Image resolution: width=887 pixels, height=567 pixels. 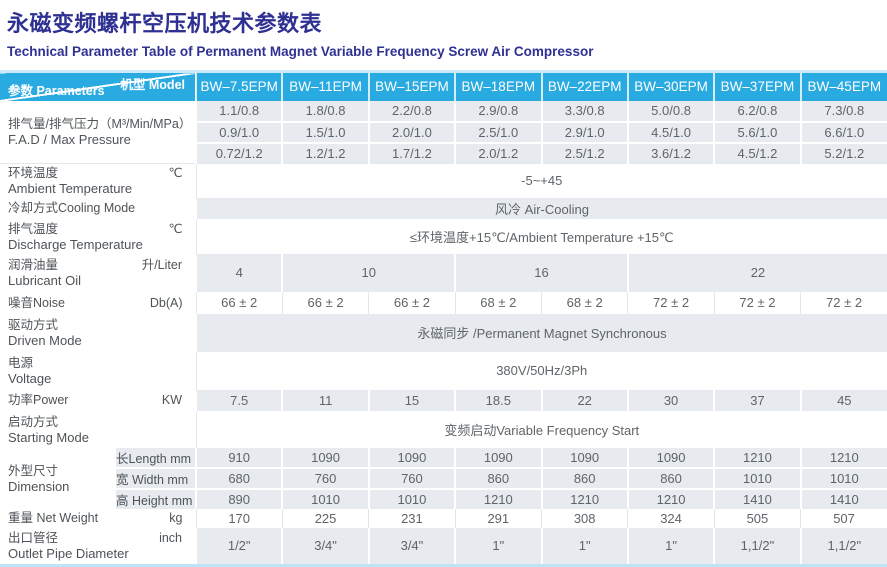 What do you see at coordinates (38, 400) in the screenshot?
I see `power-label: 功率Power` at bounding box center [38, 400].